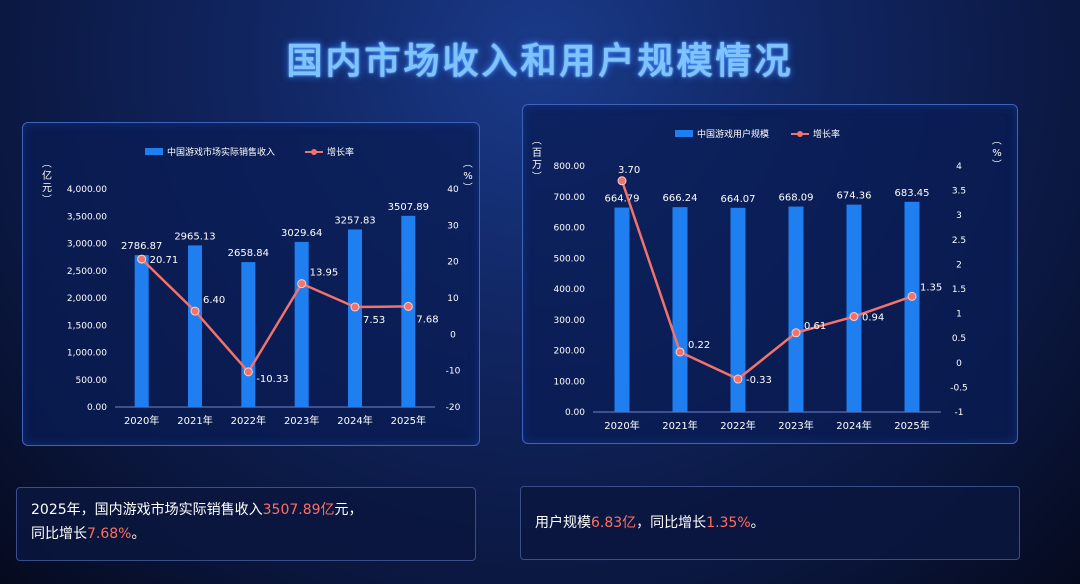  I want to click on growth-data-label: -0.33, so click(759, 380).